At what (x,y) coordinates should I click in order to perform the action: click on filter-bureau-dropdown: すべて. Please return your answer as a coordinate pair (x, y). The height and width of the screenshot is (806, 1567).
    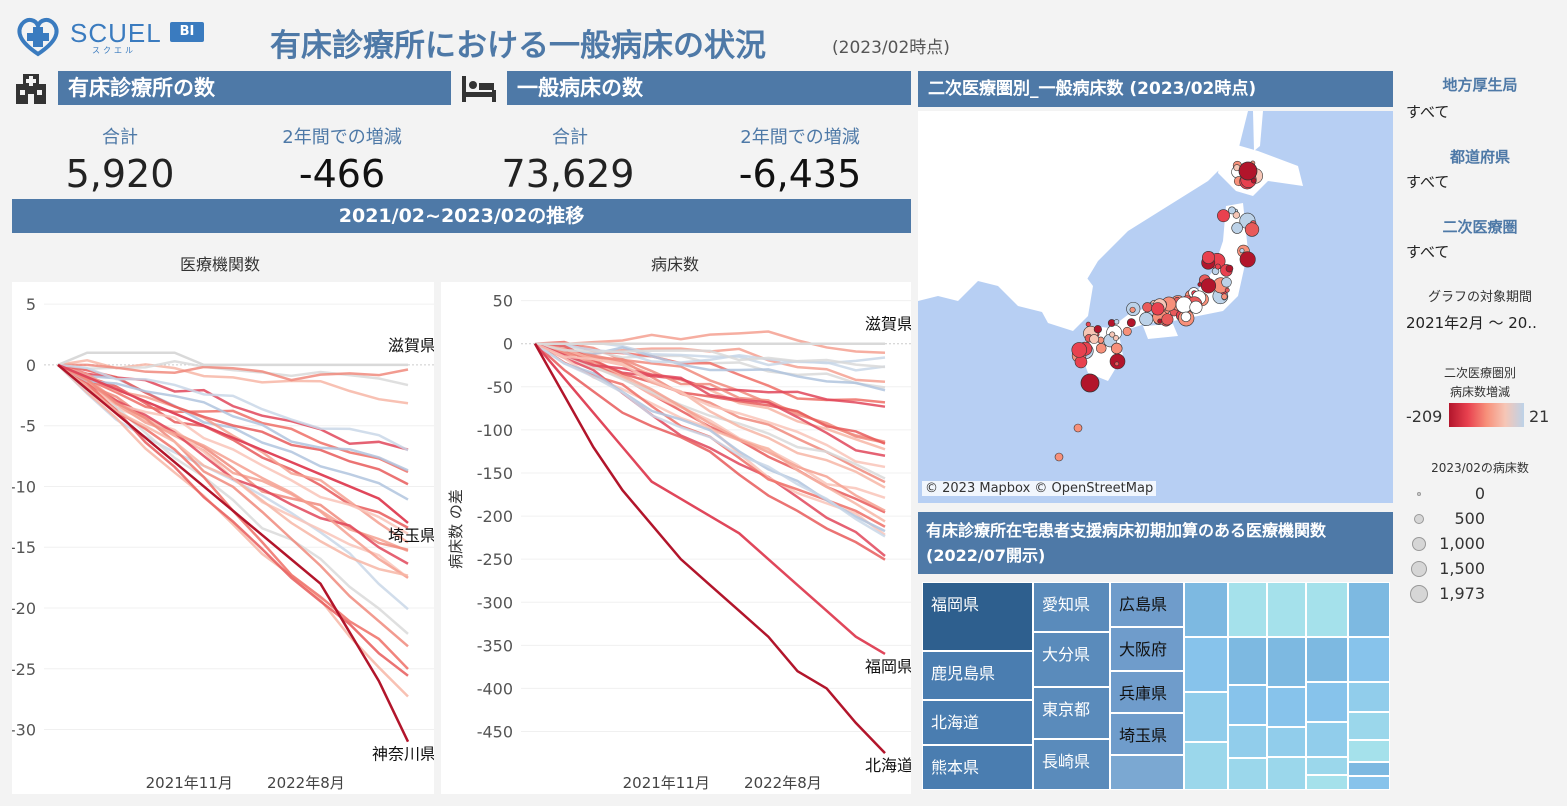
    Looking at the image, I should click on (1428, 112).